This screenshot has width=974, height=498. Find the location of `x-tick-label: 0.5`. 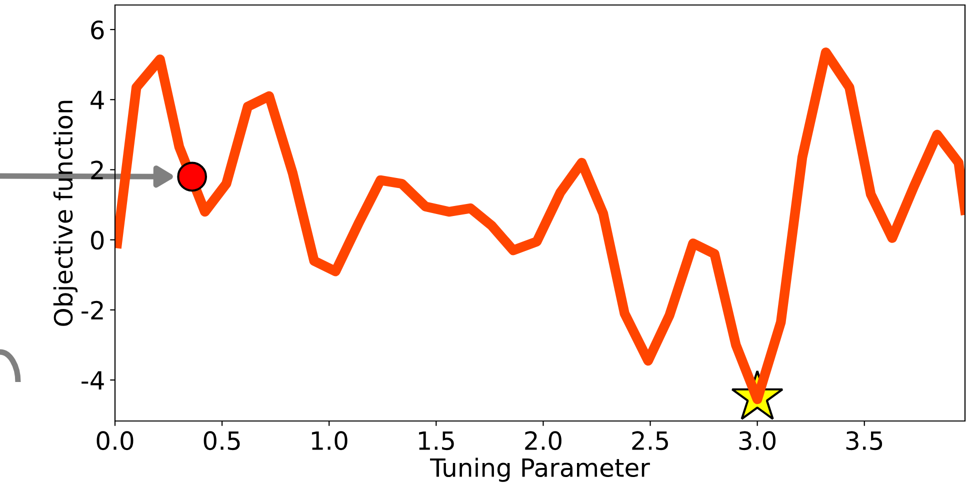

x-tick-label: 0.5 is located at coordinates (222, 440).